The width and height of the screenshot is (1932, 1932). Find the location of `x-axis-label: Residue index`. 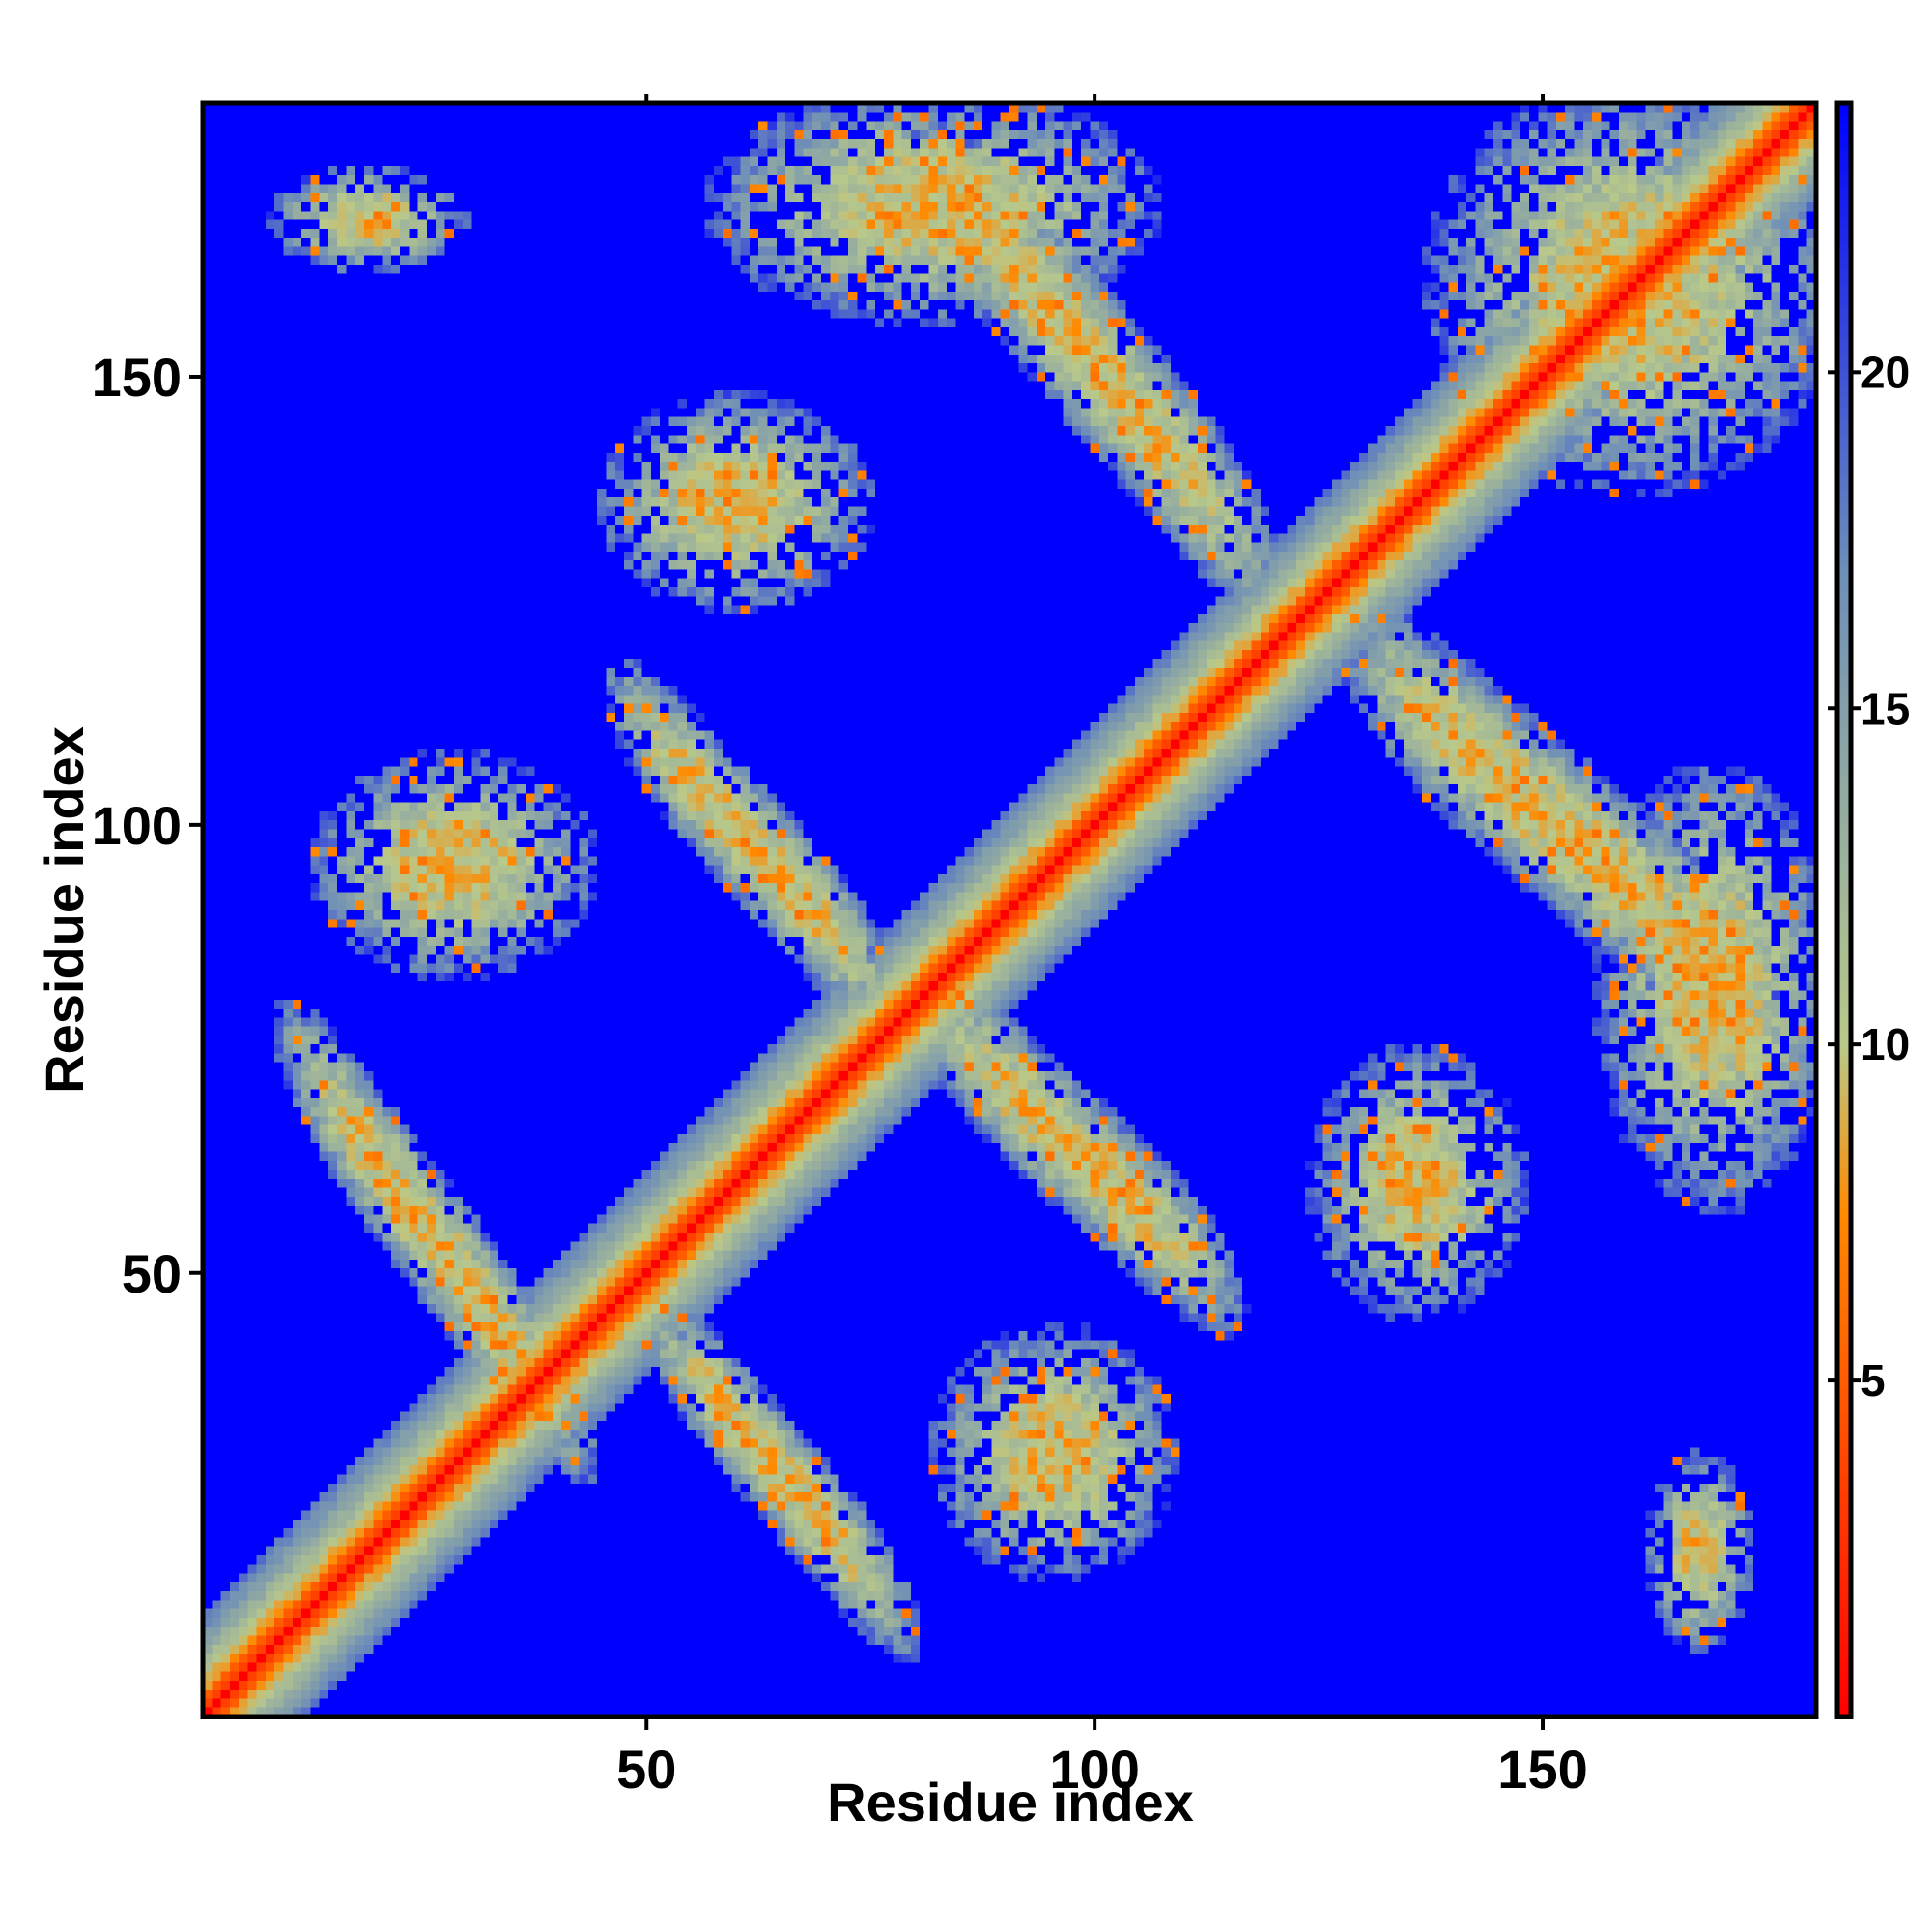

x-axis-label: Residue index is located at coordinates (1011, 1802).